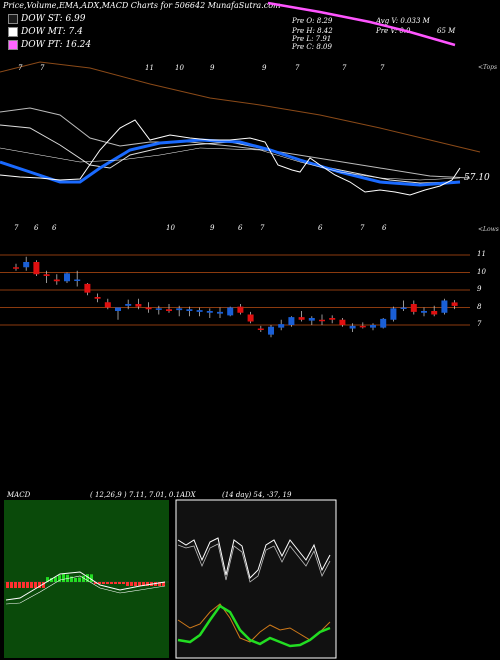  I want to click on legend-swatch-st, so click(13, 19).